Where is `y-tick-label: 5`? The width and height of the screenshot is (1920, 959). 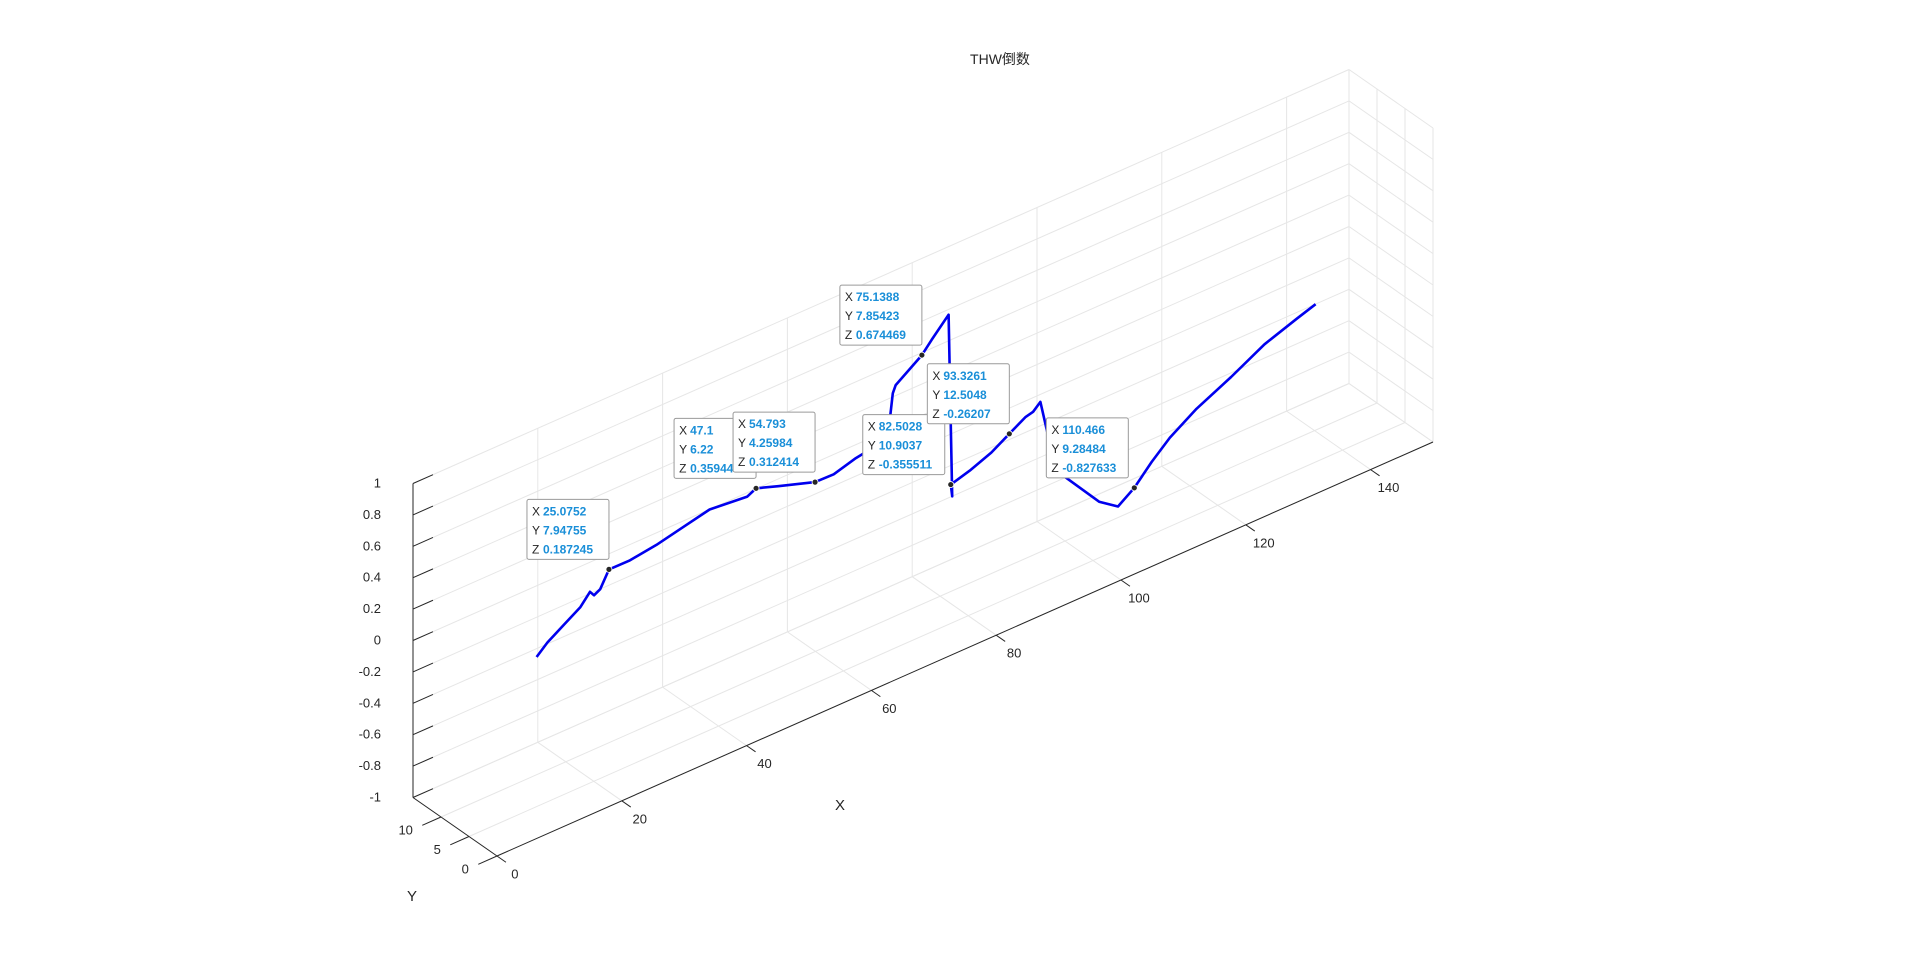 y-tick-label: 5 is located at coordinates (437, 849).